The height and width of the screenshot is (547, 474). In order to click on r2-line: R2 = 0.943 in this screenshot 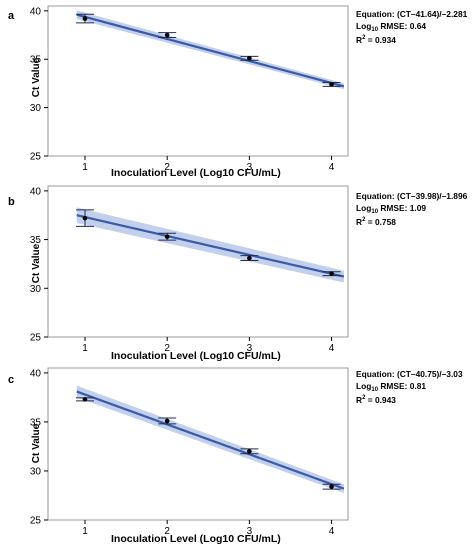, I will do `click(409, 398)`.